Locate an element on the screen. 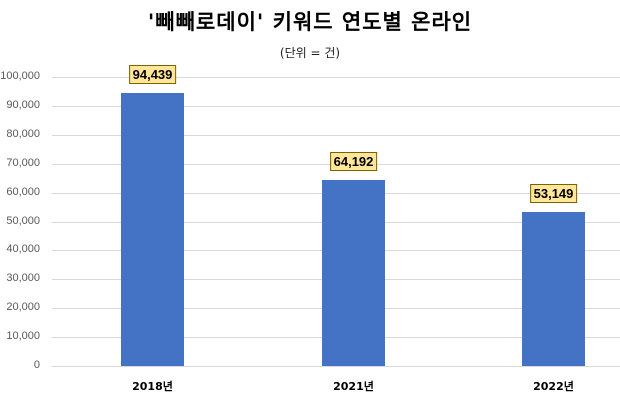 The image size is (620, 401). y-tick-label: 100,000 is located at coordinates (20, 76).